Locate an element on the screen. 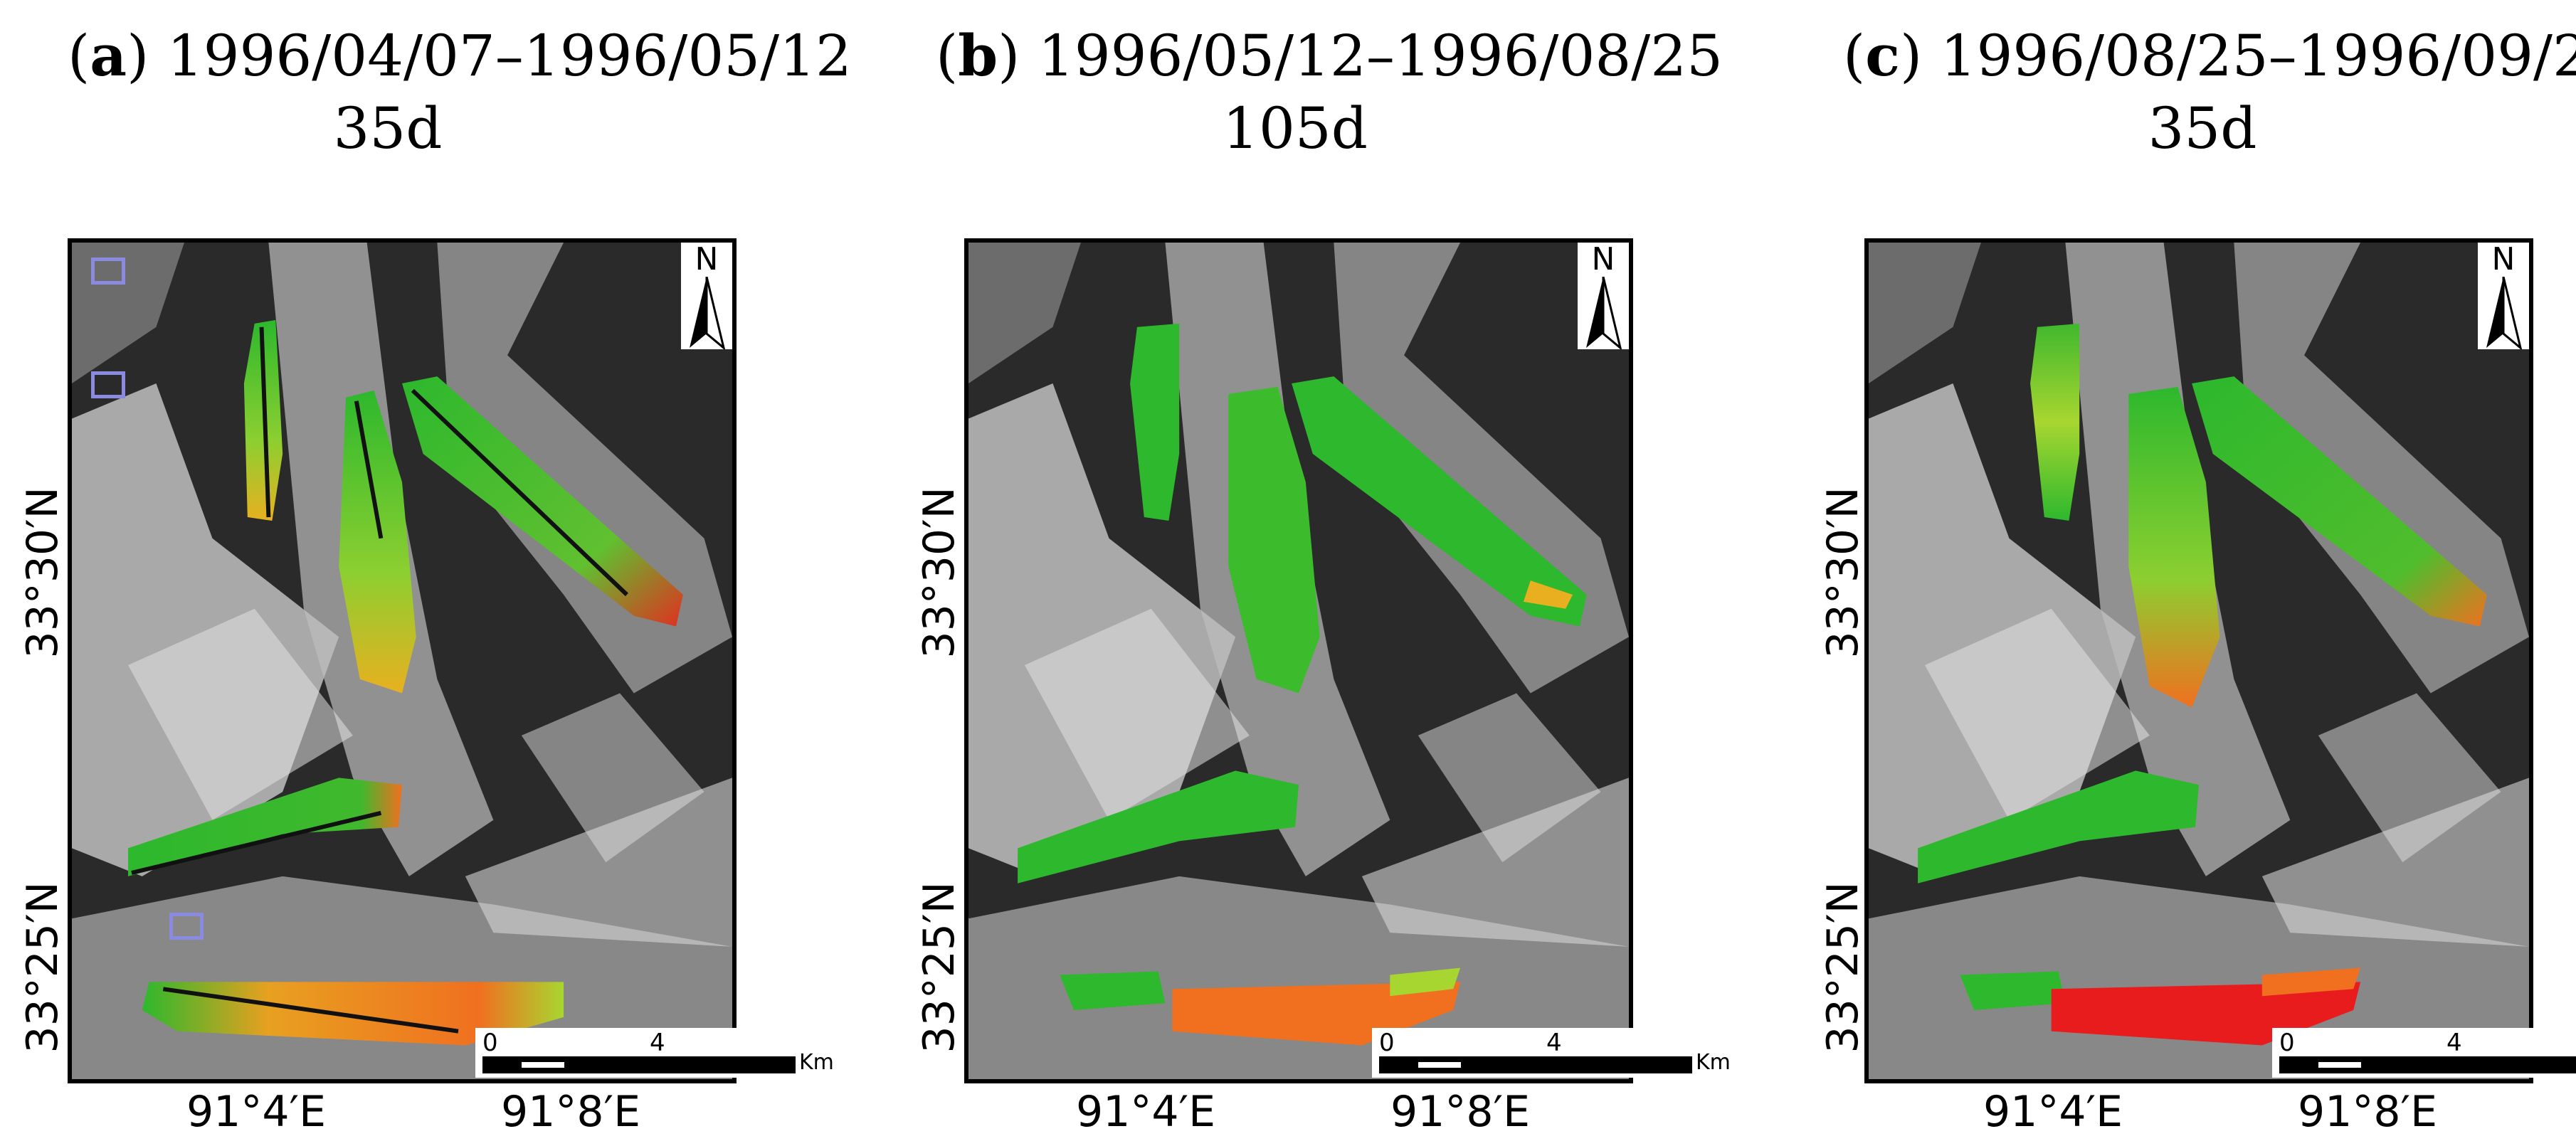  panel-c-lon-east: 91°8′E is located at coordinates (2367, 1112).